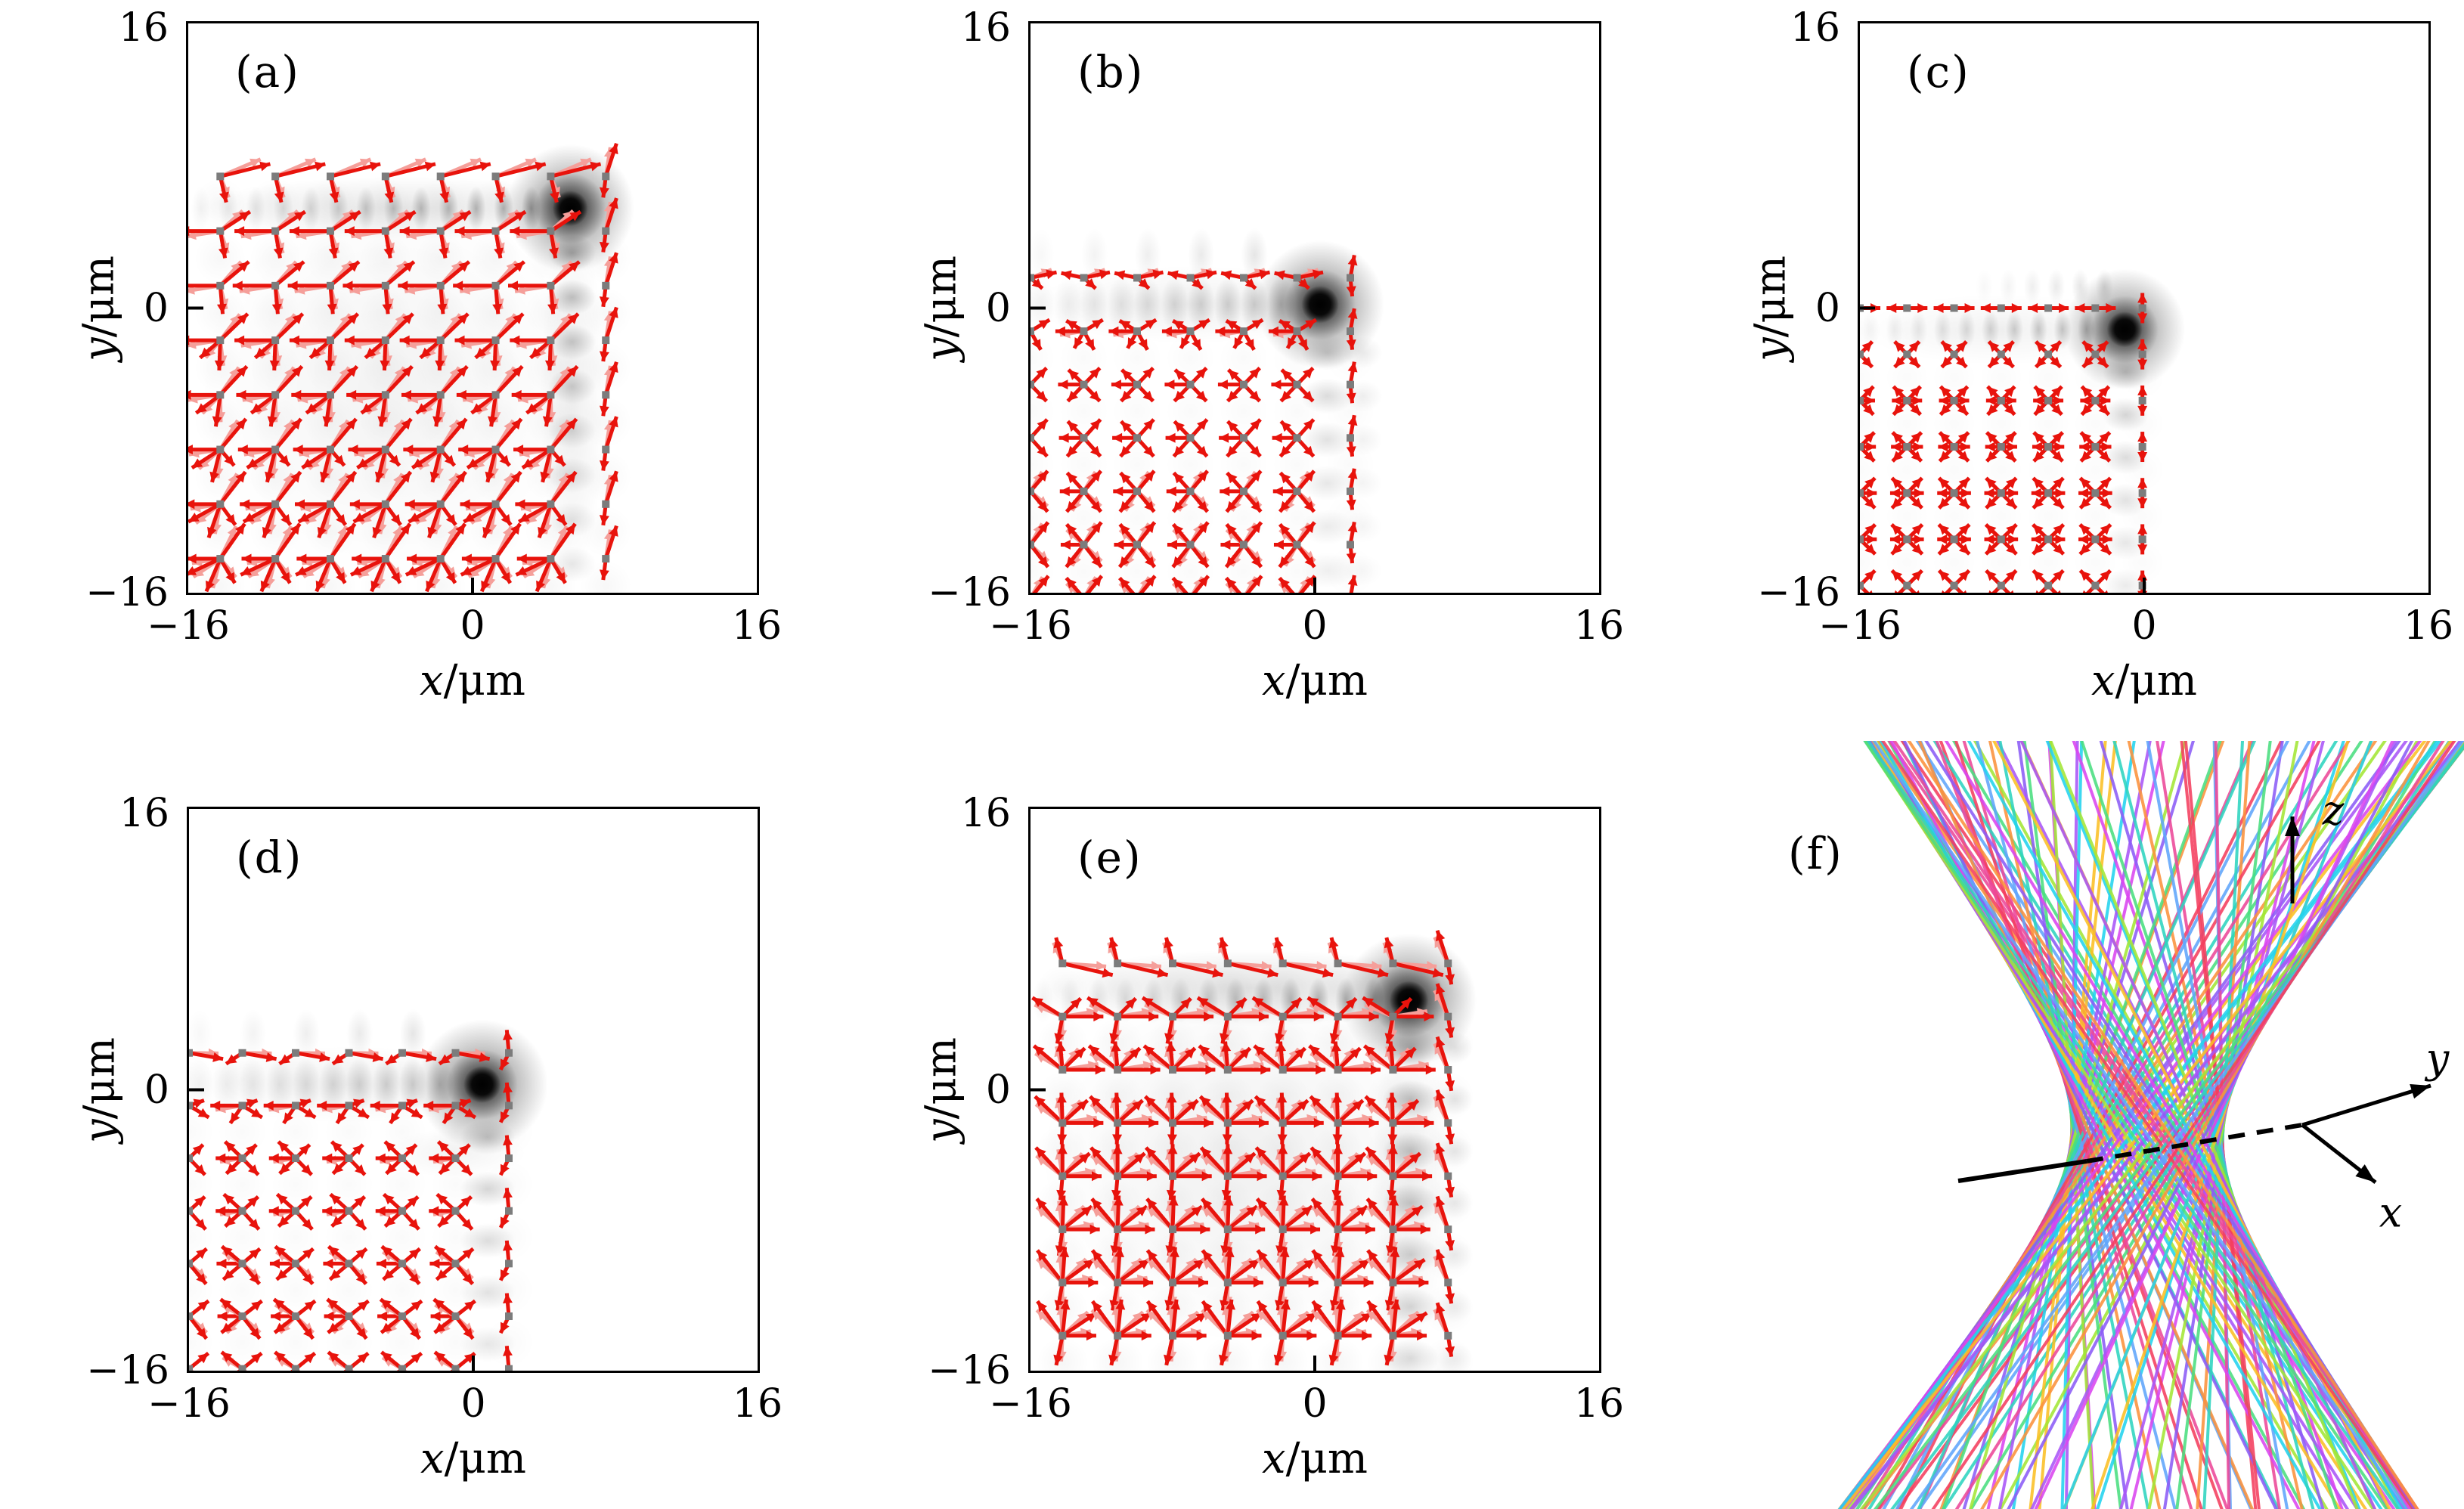 This screenshot has width=2464, height=1509. Describe the element at coordinates (269, 858) in the screenshot. I see `panel-letter-d: (d)` at that location.